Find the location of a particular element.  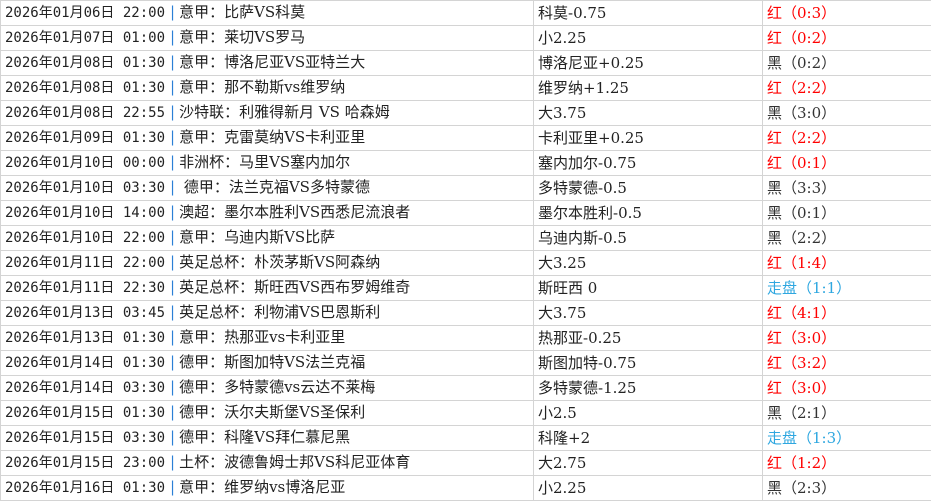

match-cell: 2026年01月09日 01:30|意甲：克雷莫纳VS卡利亚里 is located at coordinates (267, 138).